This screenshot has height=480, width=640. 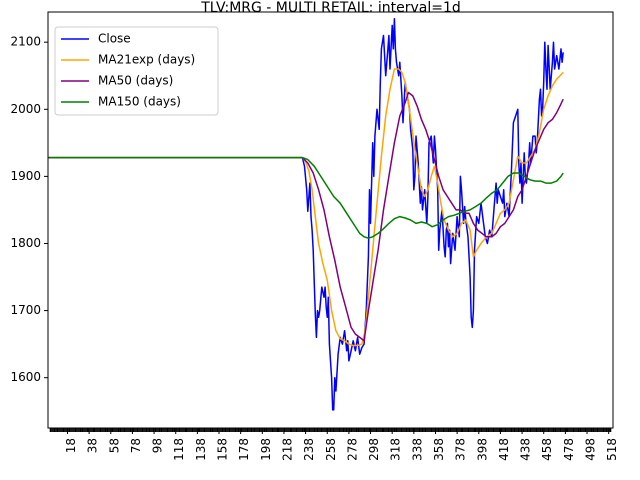 I want to click on x-tick-label: 198, so click(x=266, y=449).